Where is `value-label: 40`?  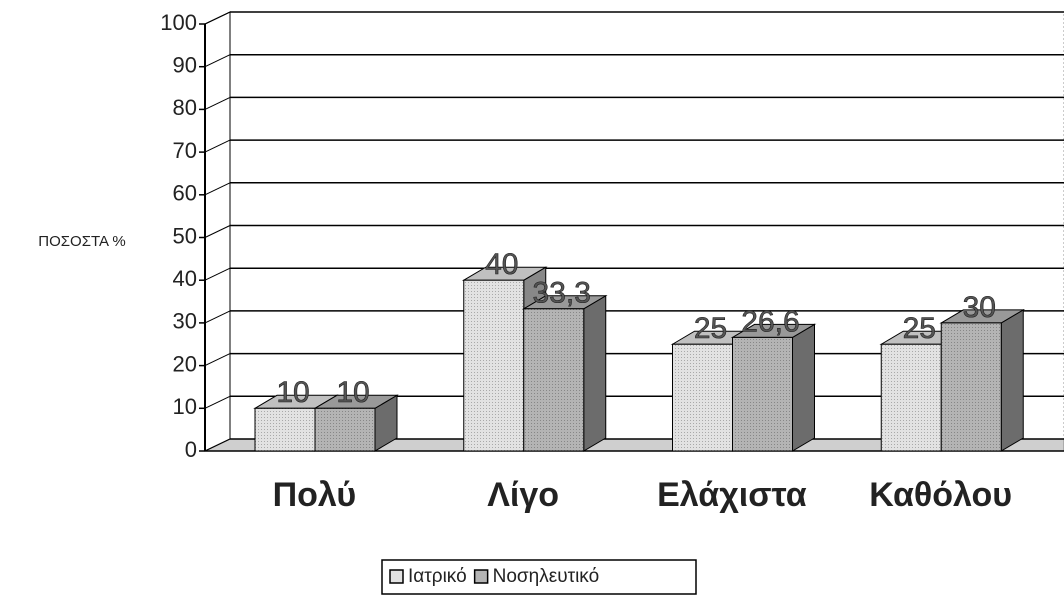 value-label: 40 is located at coordinates (501, 264).